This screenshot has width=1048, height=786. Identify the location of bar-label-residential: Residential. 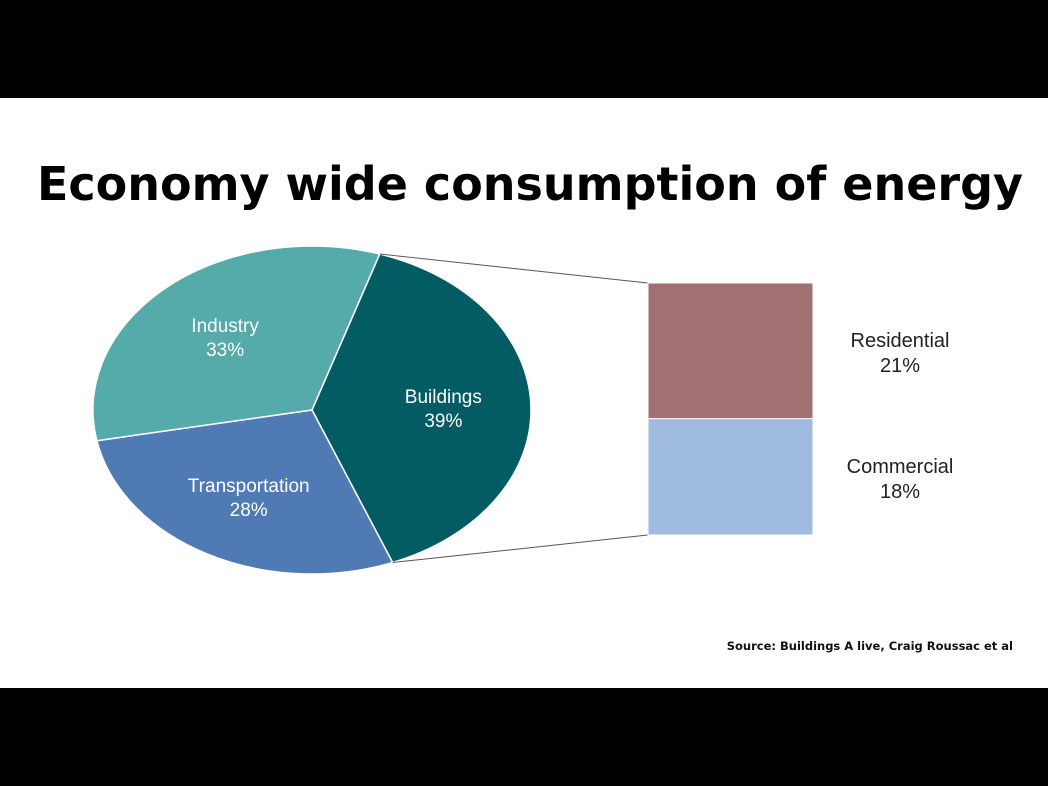
(900, 341).